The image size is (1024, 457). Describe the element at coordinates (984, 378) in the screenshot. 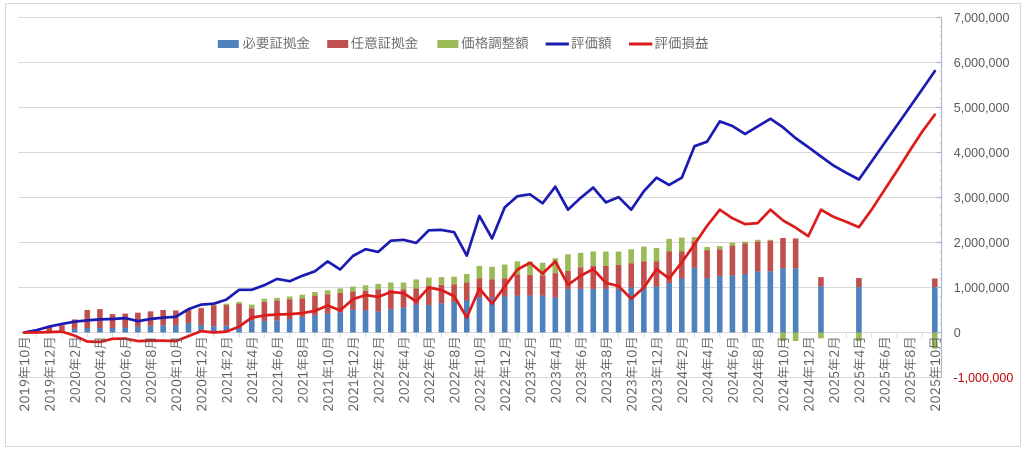

I see `svg-text: -1,000,000` at that location.